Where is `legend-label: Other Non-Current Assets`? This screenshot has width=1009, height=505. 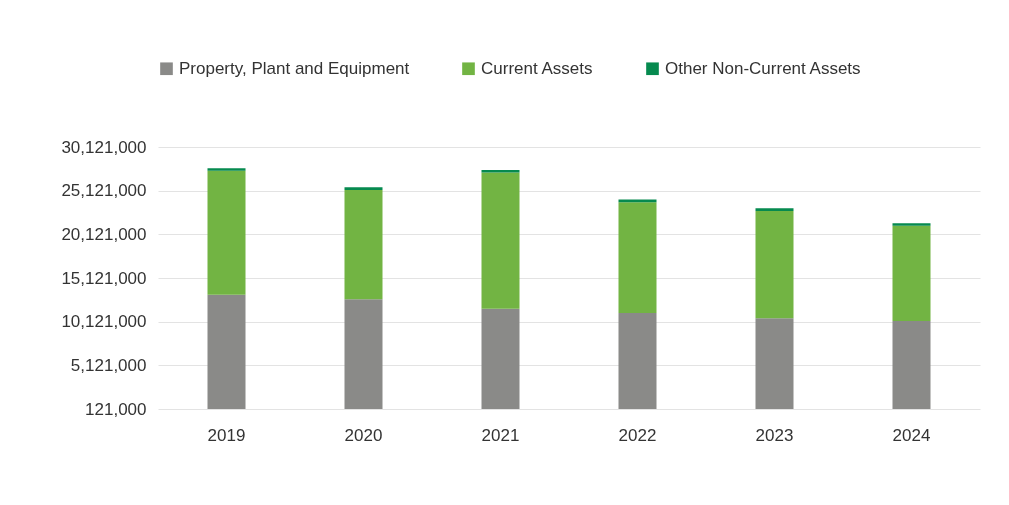
legend-label: Other Non-Current Assets is located at coordinates (763, 68).